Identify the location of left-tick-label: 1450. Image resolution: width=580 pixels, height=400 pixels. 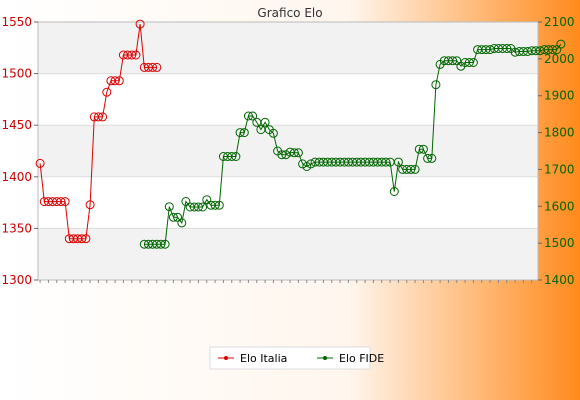
(16, 125).